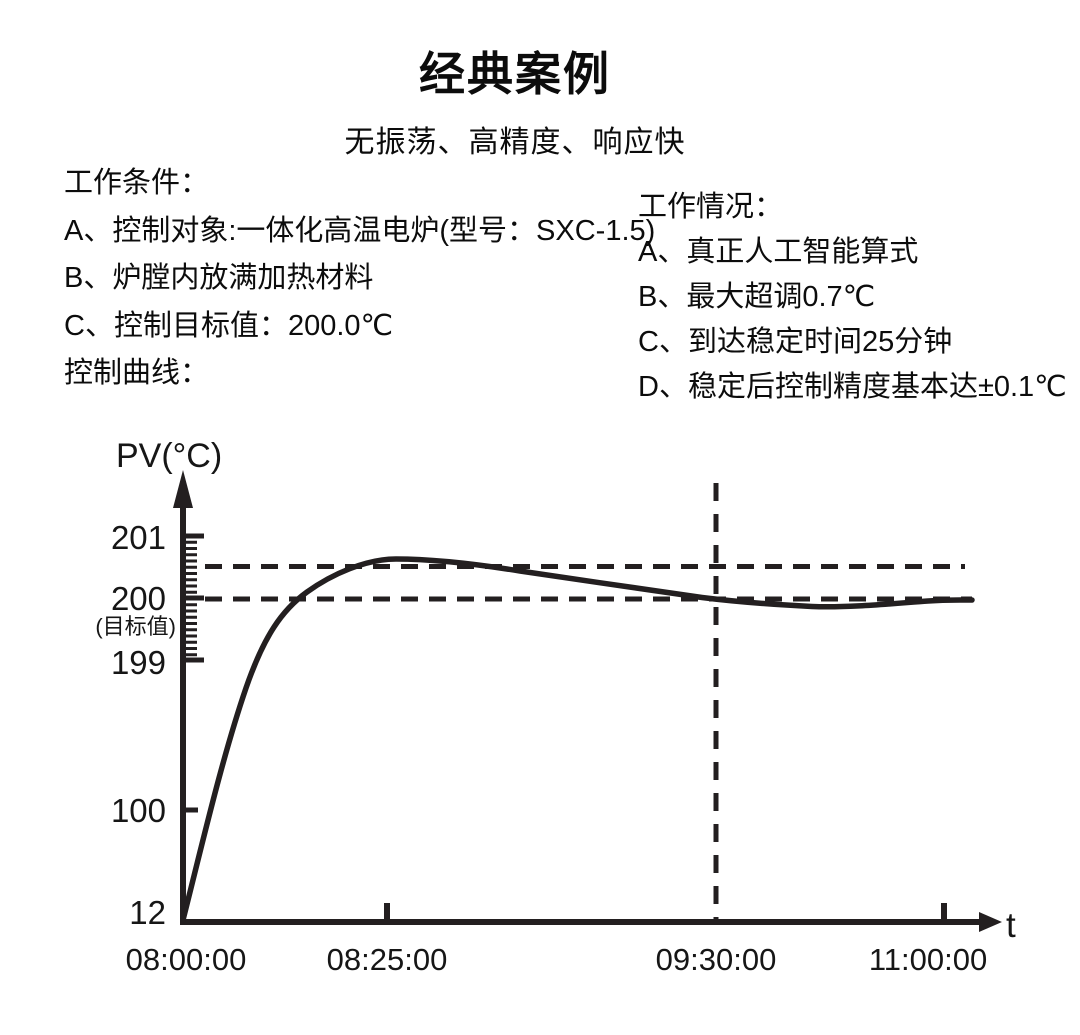  Describe the element at coordinates (169, 456) in the screenshot. I see `y-axis-title: PV(°C)` at that location.